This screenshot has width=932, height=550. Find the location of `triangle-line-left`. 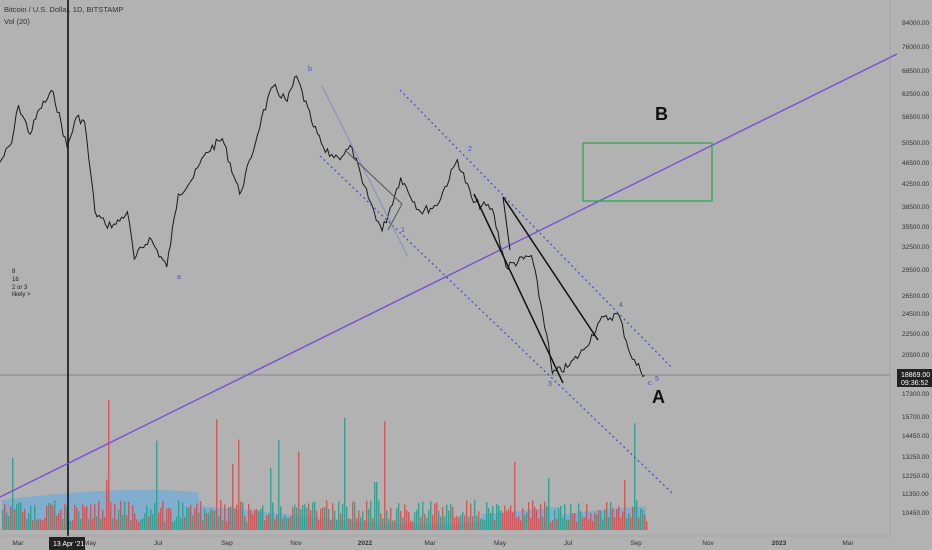

triangle-line-left is located at coordinates (518, 288).